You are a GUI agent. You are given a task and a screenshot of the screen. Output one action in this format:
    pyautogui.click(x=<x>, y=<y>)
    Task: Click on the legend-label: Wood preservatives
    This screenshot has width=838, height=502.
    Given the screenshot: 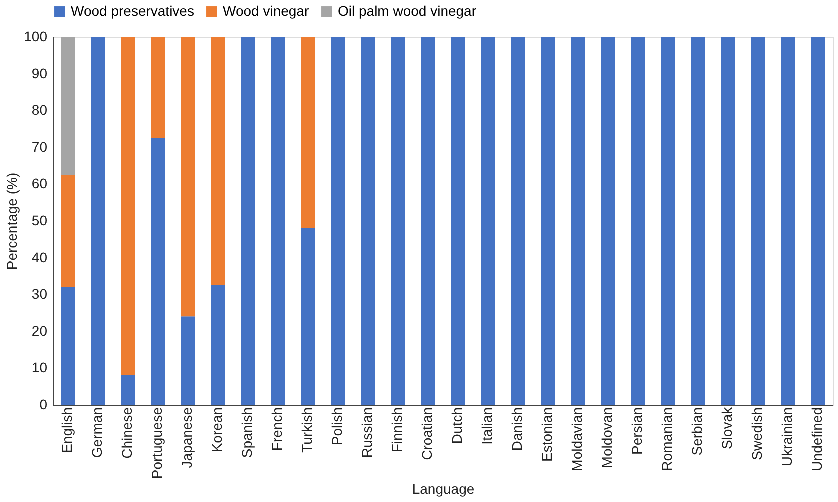 What is the action you would take?
    pyautogui.click(x=132, y=11)
    